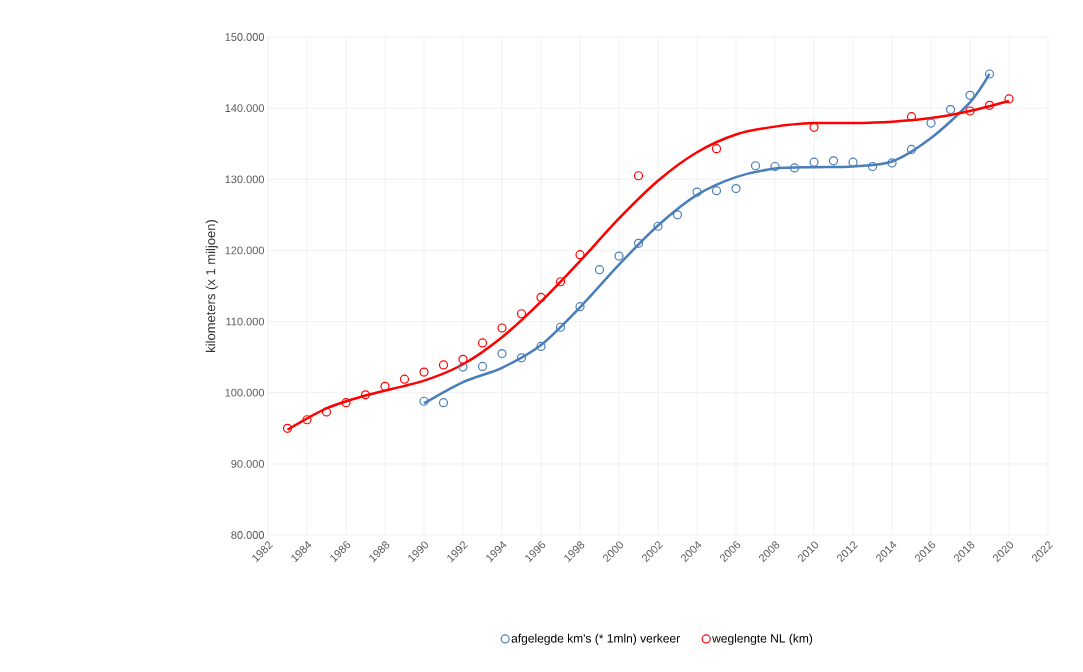 This screenshot has width=1083, height=672. What do you see at coordinates (245, 392) in the screenshot?
I see `y-tick-label: 100.000` at bounding box center [245, 392].